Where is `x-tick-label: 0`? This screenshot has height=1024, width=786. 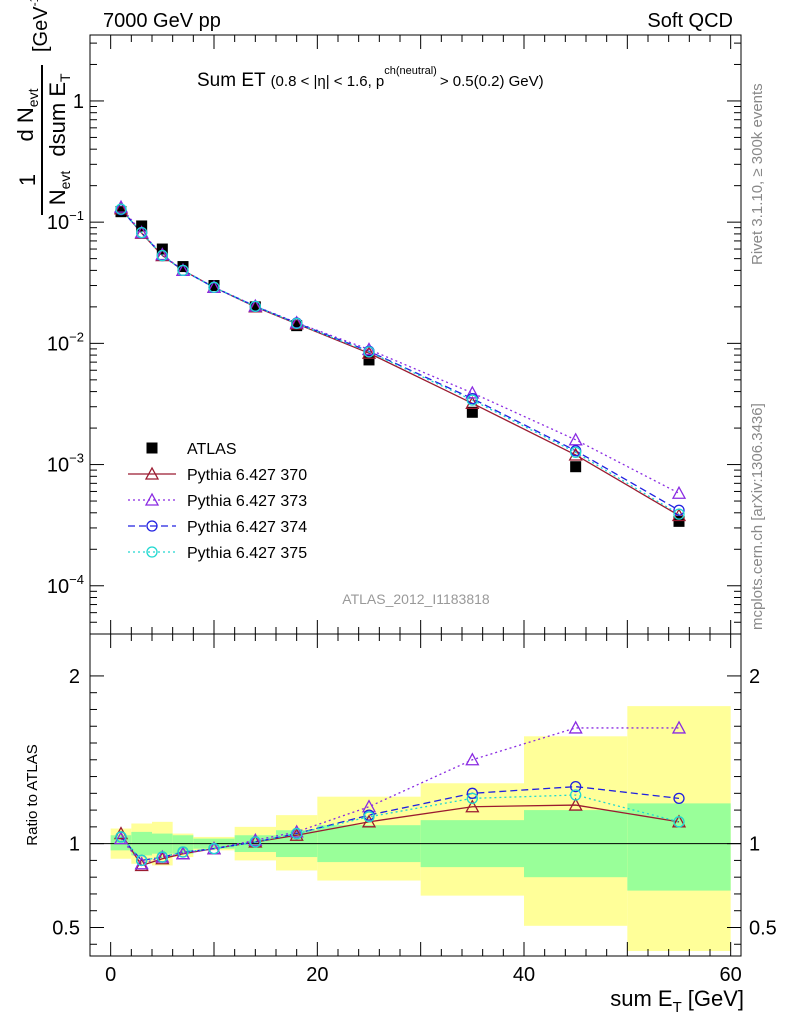 x-tick-label: 0 is located at coordinates (110, 975).